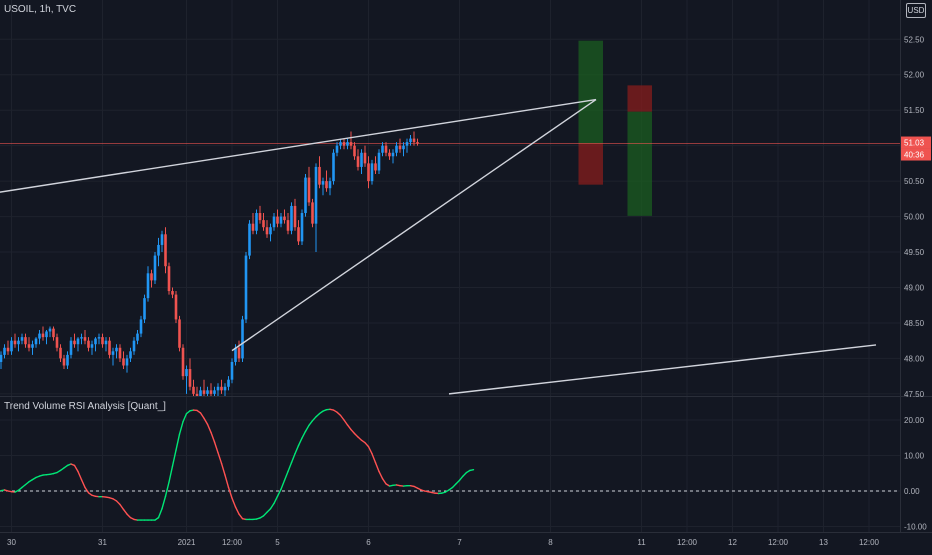 Image resolution: width=932 pixels, height=555 pixels. I want to click on price-tick-label: 49.50, so click(914, 252).